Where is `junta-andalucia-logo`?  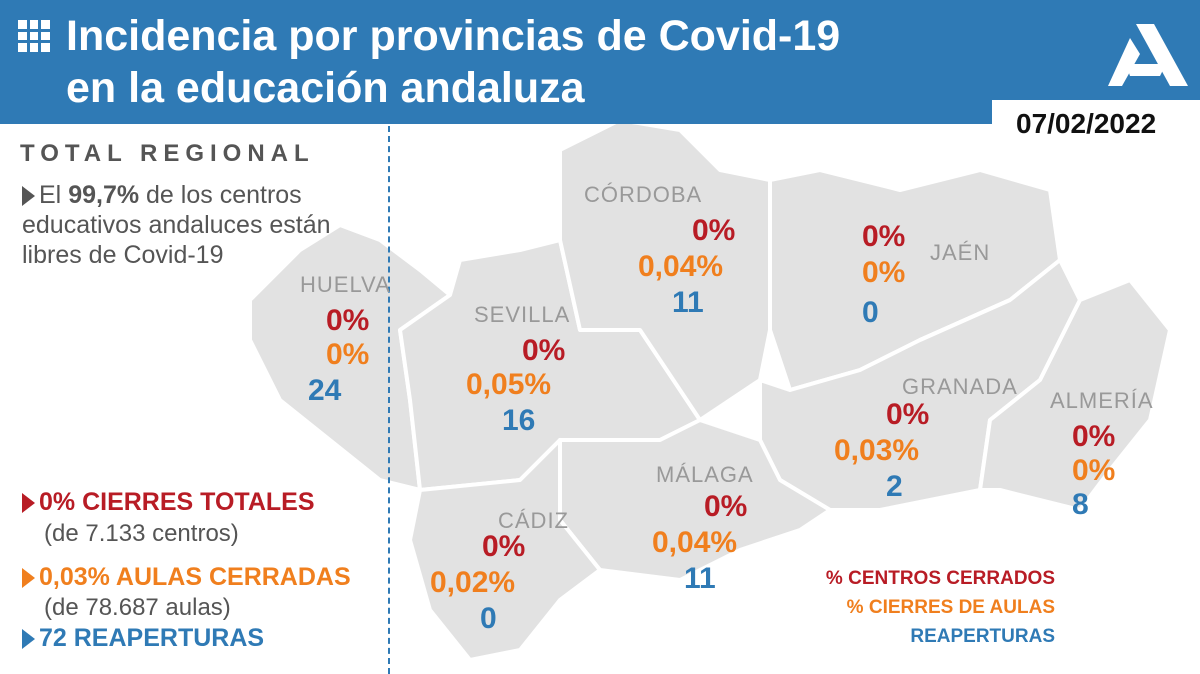 junta-andalucia-logo is located at coordinates (1148, 55).